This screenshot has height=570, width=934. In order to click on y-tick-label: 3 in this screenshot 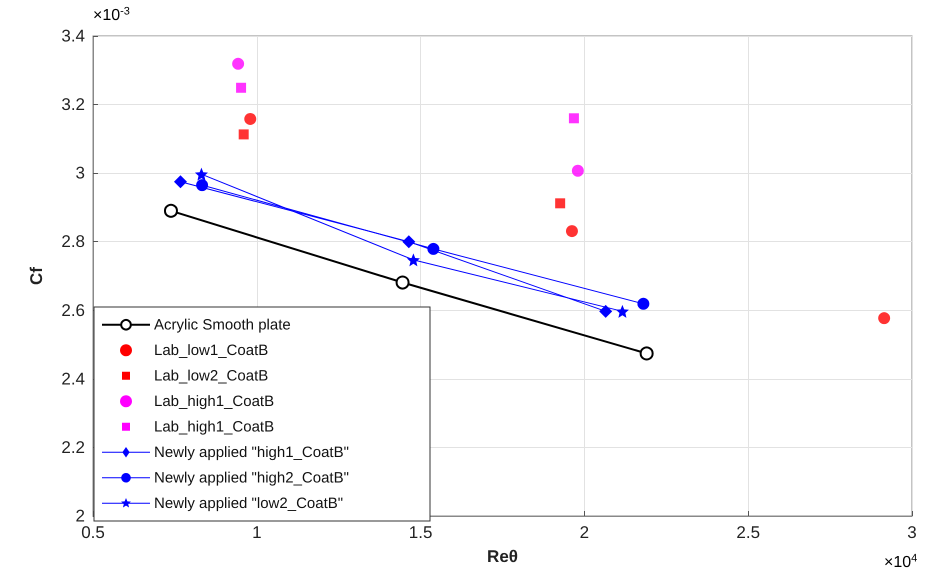, I will do `click(80, 173)`.